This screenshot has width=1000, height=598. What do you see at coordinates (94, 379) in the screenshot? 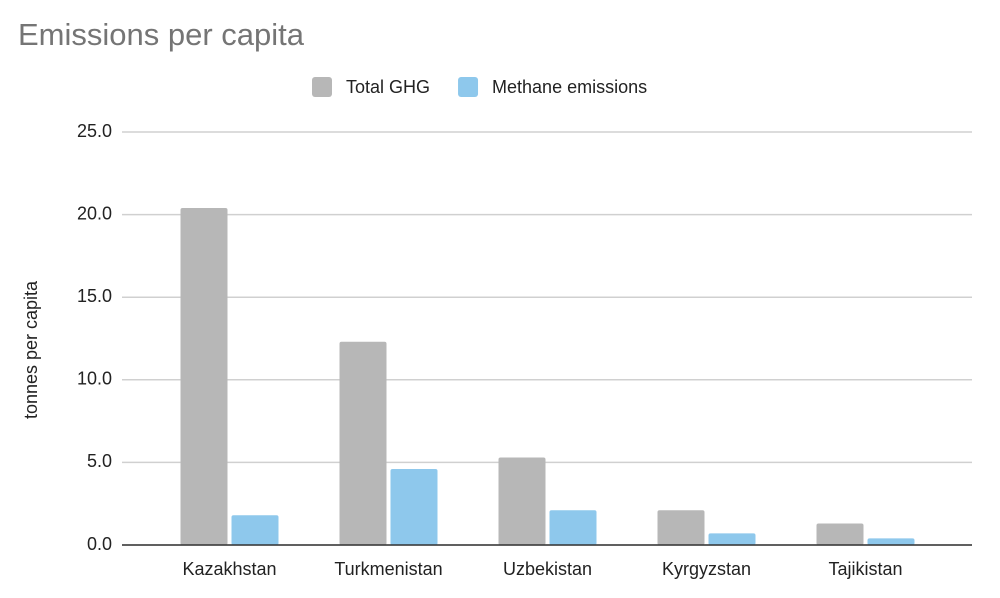
I see `y-tick-label: 10.0` at bounding box center [94, 379].